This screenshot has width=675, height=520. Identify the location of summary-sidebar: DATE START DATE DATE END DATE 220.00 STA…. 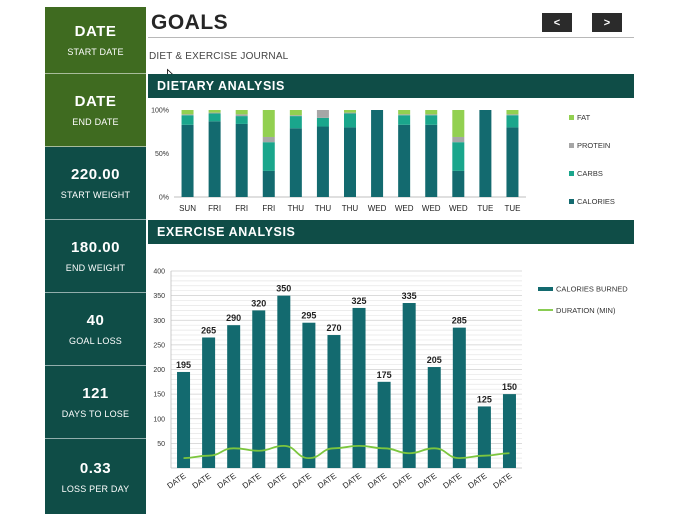
(95, 260).